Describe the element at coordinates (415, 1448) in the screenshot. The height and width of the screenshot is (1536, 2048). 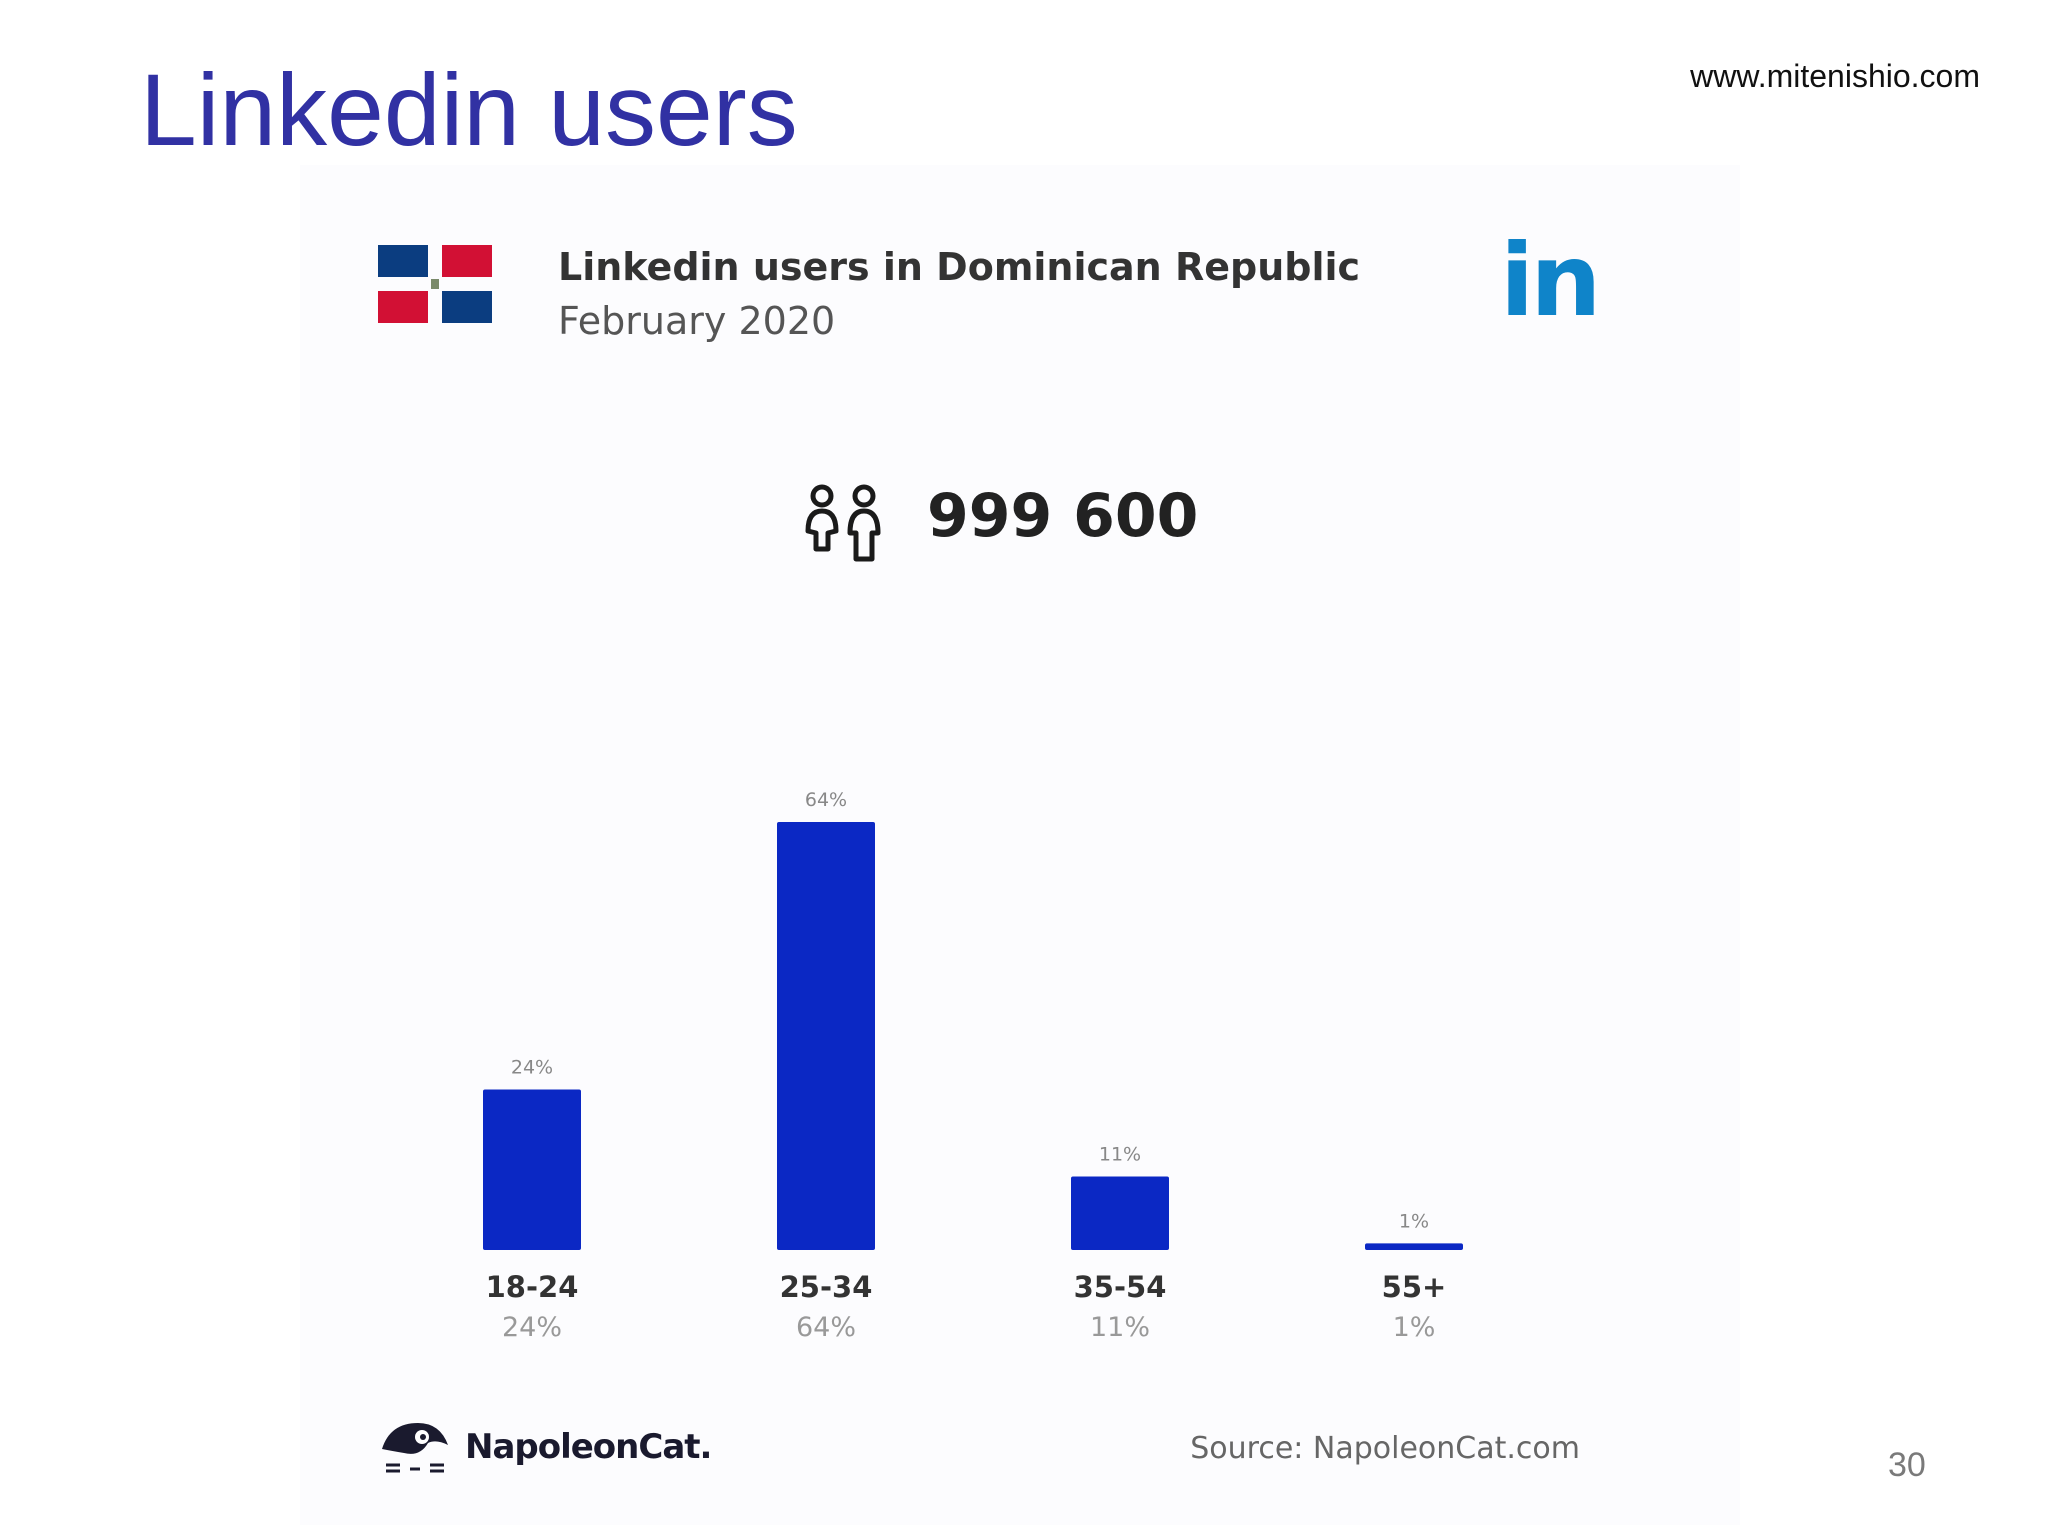
I see `napoleoncat-logo-icon` at that location.